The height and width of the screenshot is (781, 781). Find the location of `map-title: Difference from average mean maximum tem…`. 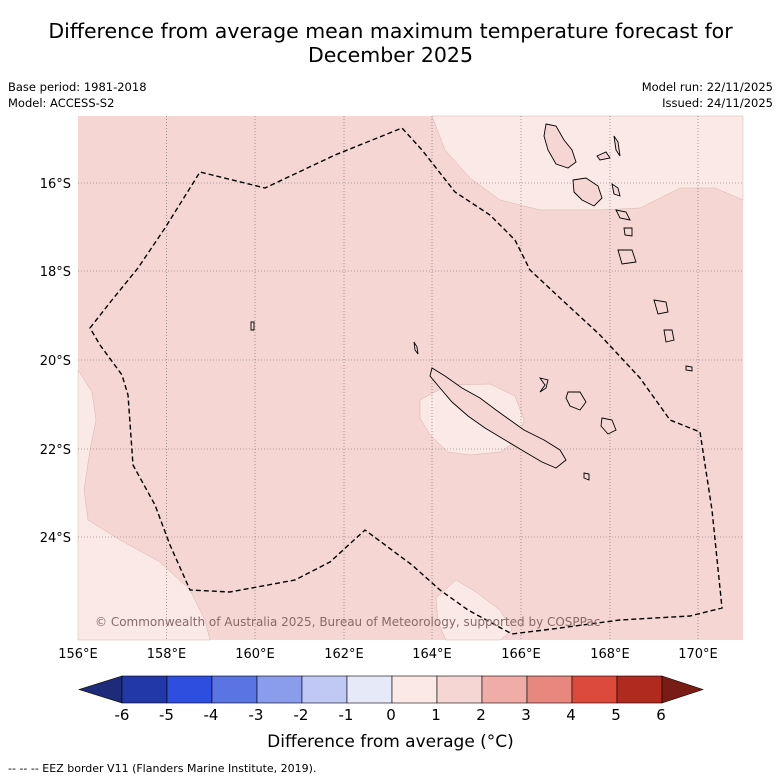

map-title: Difference from average mean maximum tem… is located at coordinates (390, 43).